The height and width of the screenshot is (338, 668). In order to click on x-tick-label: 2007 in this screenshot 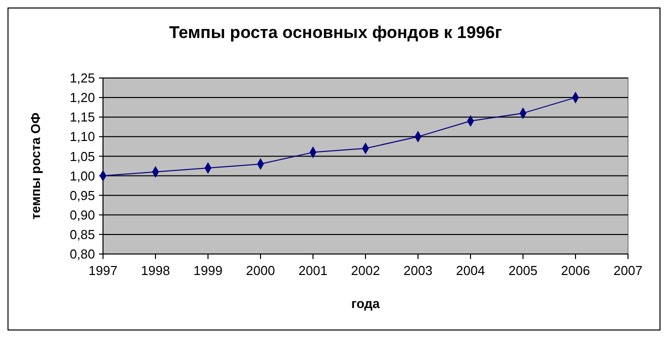, I will do `click(628, 270)`.